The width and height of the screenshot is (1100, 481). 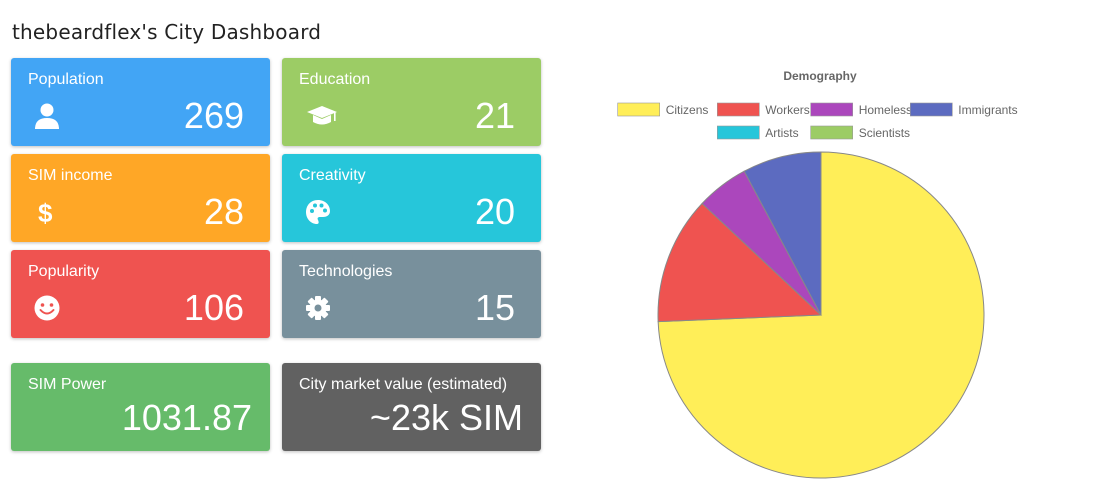 I want to click on card-label: Population, so click(x=66, y=79).